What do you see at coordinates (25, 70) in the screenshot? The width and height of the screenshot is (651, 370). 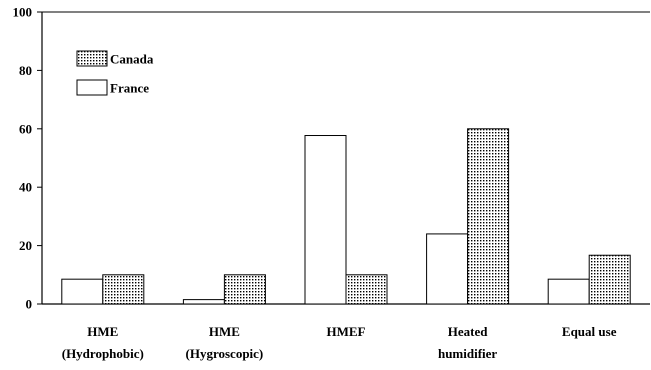 I see `y-tick-label: 80` at bounding box center [25, 70].